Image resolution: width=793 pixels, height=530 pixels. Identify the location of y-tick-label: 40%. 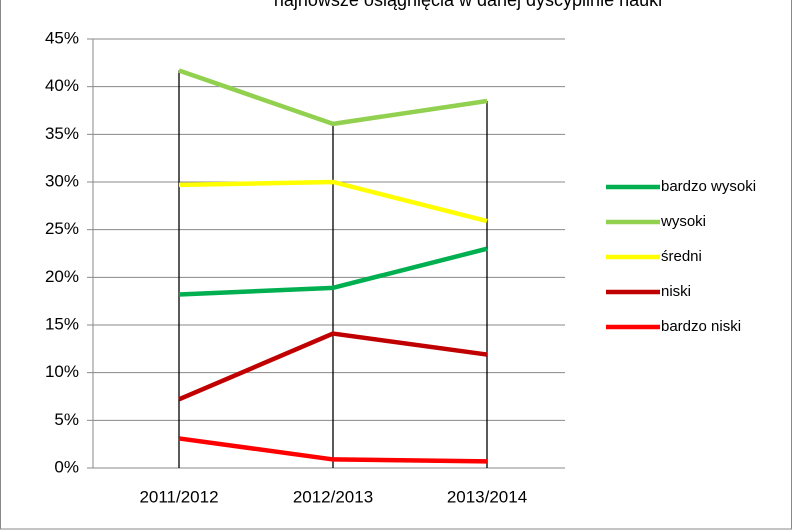
(62, 85).